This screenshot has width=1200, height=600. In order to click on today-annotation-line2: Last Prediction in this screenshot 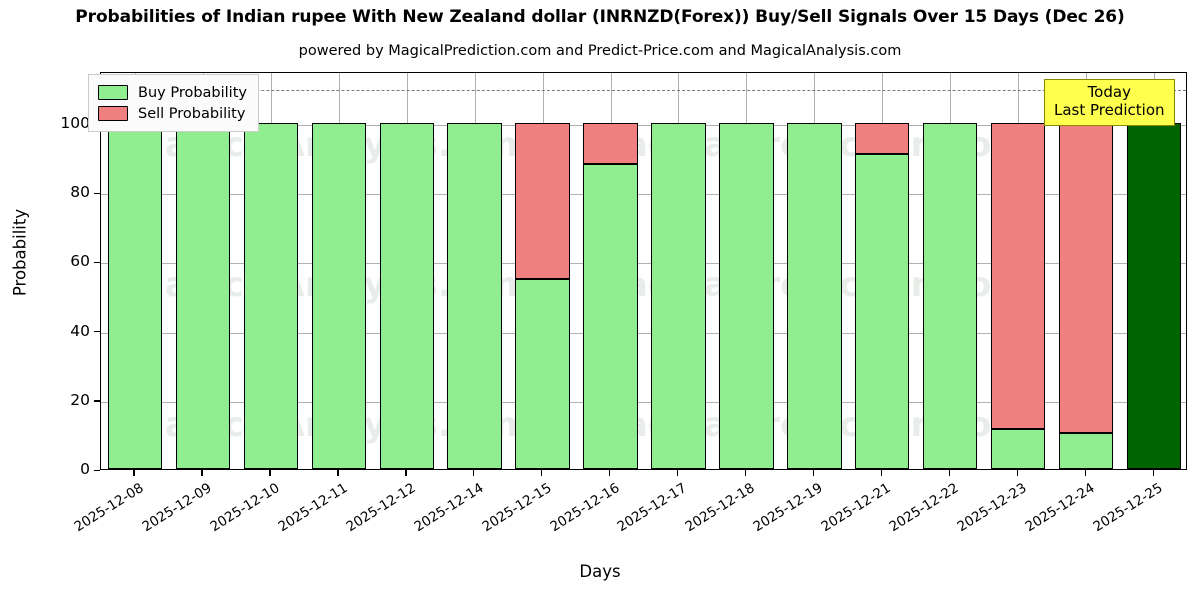, I will do `click(1109, 110)`.